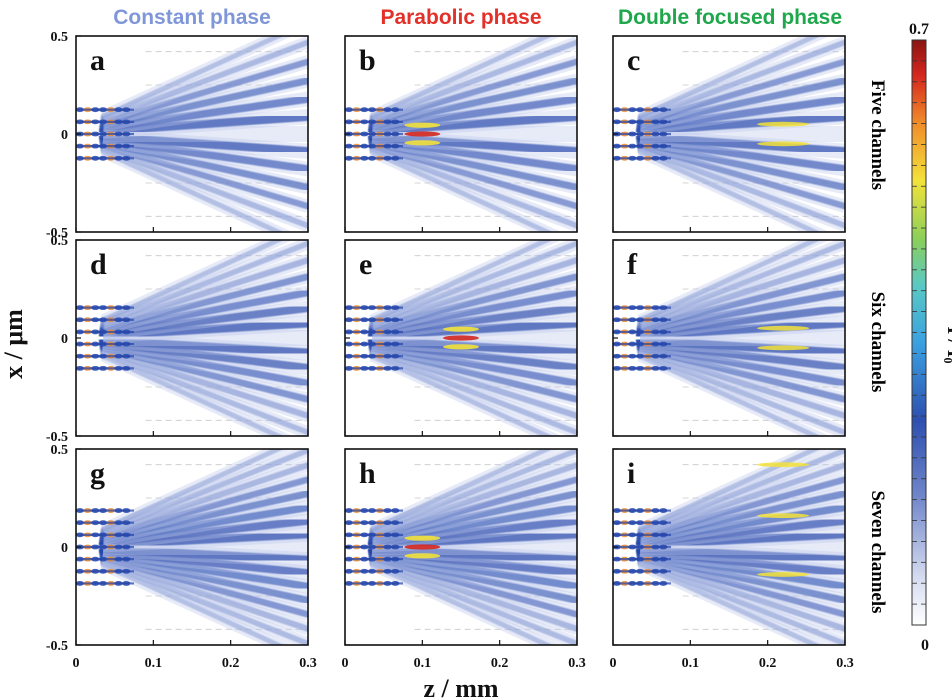  I want to click on panel-e: e, so click(461, 338).